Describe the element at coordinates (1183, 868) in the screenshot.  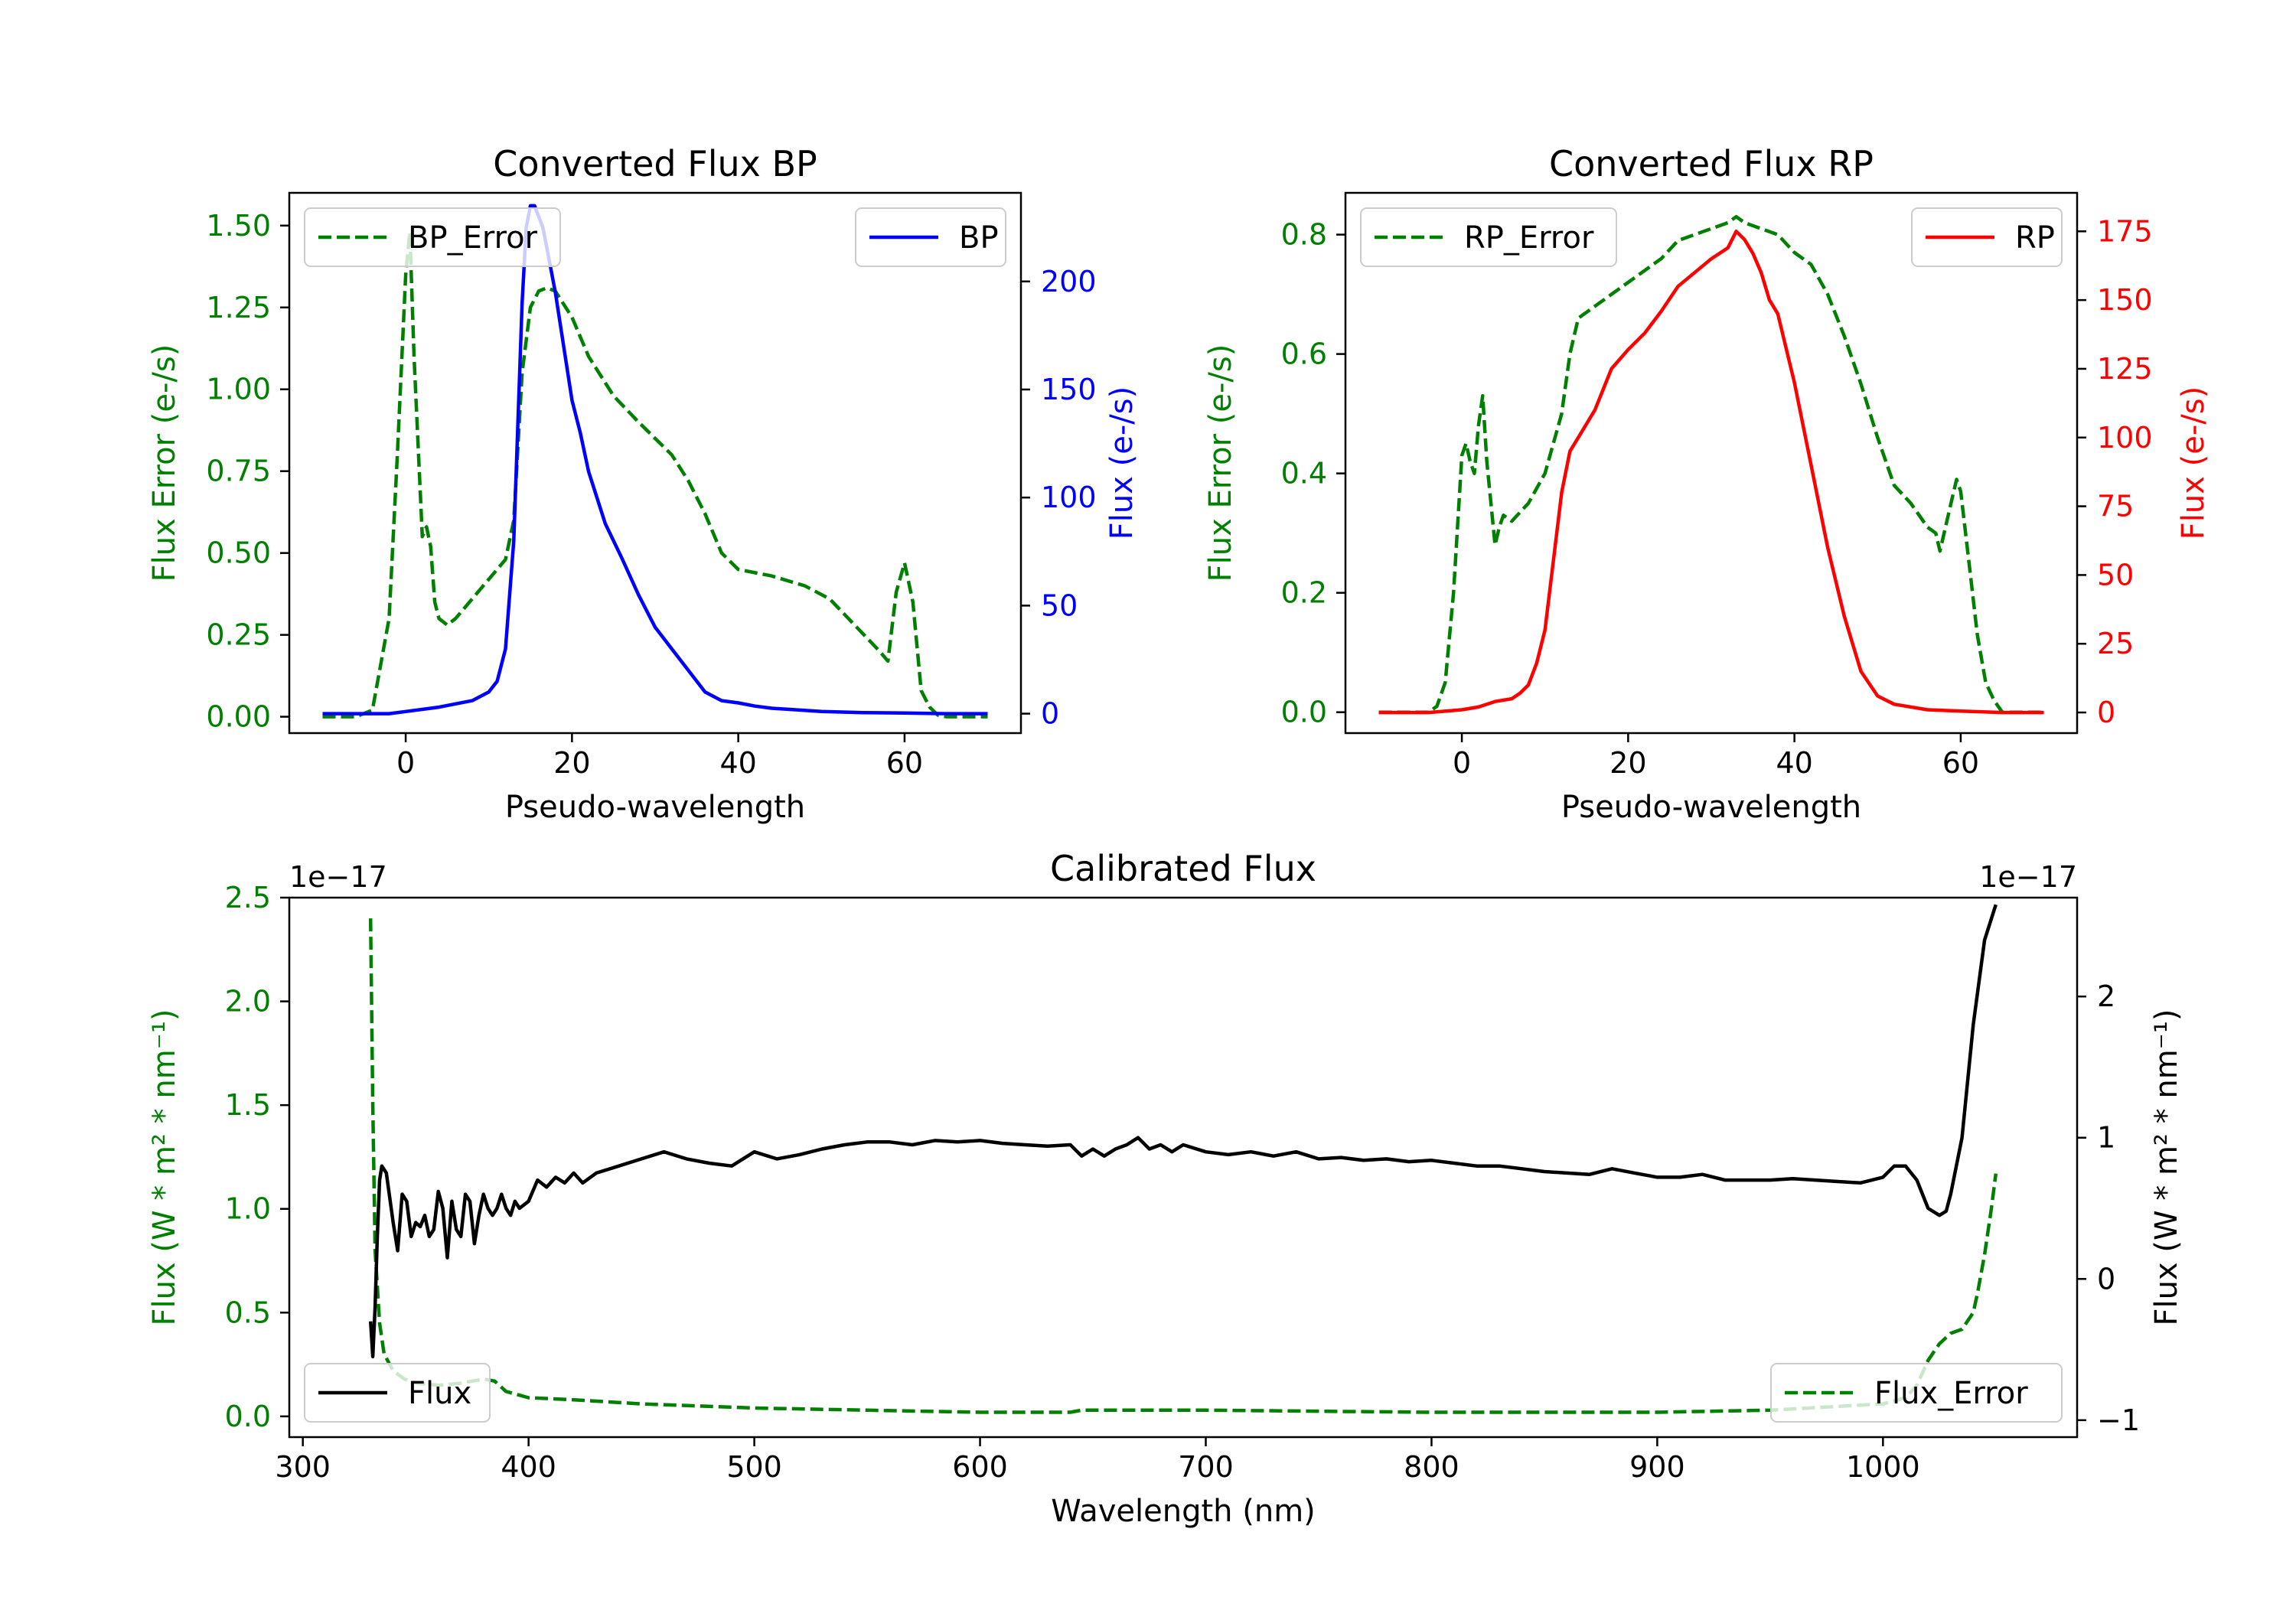
I see `chart-title: Calibrated Flux` at that location.